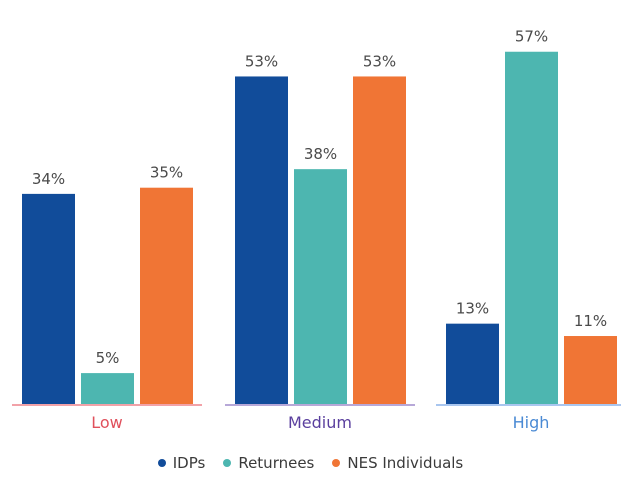 The width and height of the screenshot is (621, 478). Describe the element at coordinates (48, 298) in the screenshot. I see `bar-low-idps` at that location.